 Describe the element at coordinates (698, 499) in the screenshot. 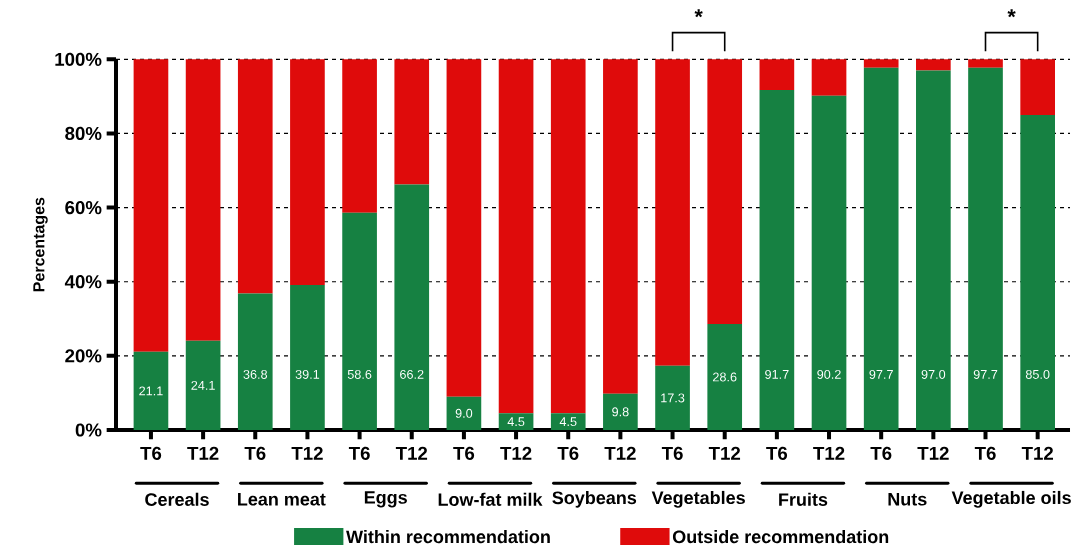

I see `text: Vegetables` at that location.